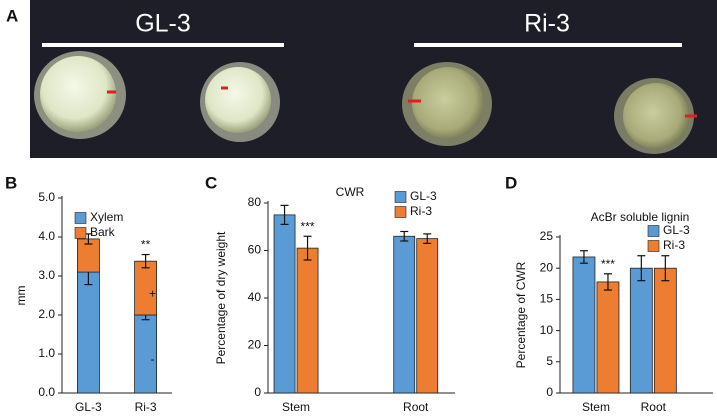  What do you see at coordinates (221, 297) in the screenshot?
I see `y-axis-label: Percentage of dry weight` at bounding box center [221, 297].